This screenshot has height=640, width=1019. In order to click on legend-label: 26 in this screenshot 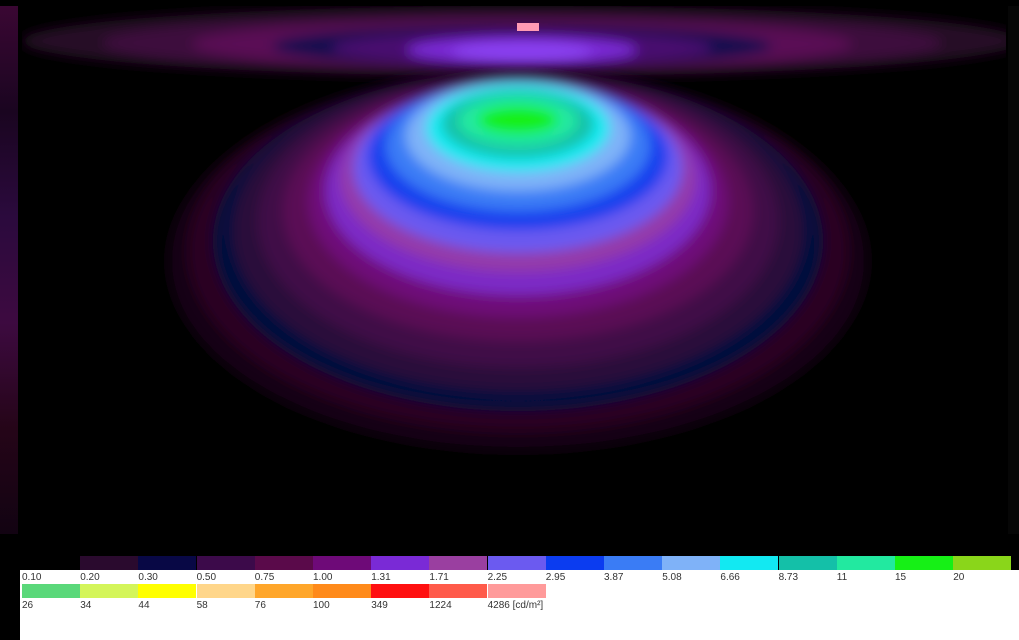, I will do `click(28, 605)`.